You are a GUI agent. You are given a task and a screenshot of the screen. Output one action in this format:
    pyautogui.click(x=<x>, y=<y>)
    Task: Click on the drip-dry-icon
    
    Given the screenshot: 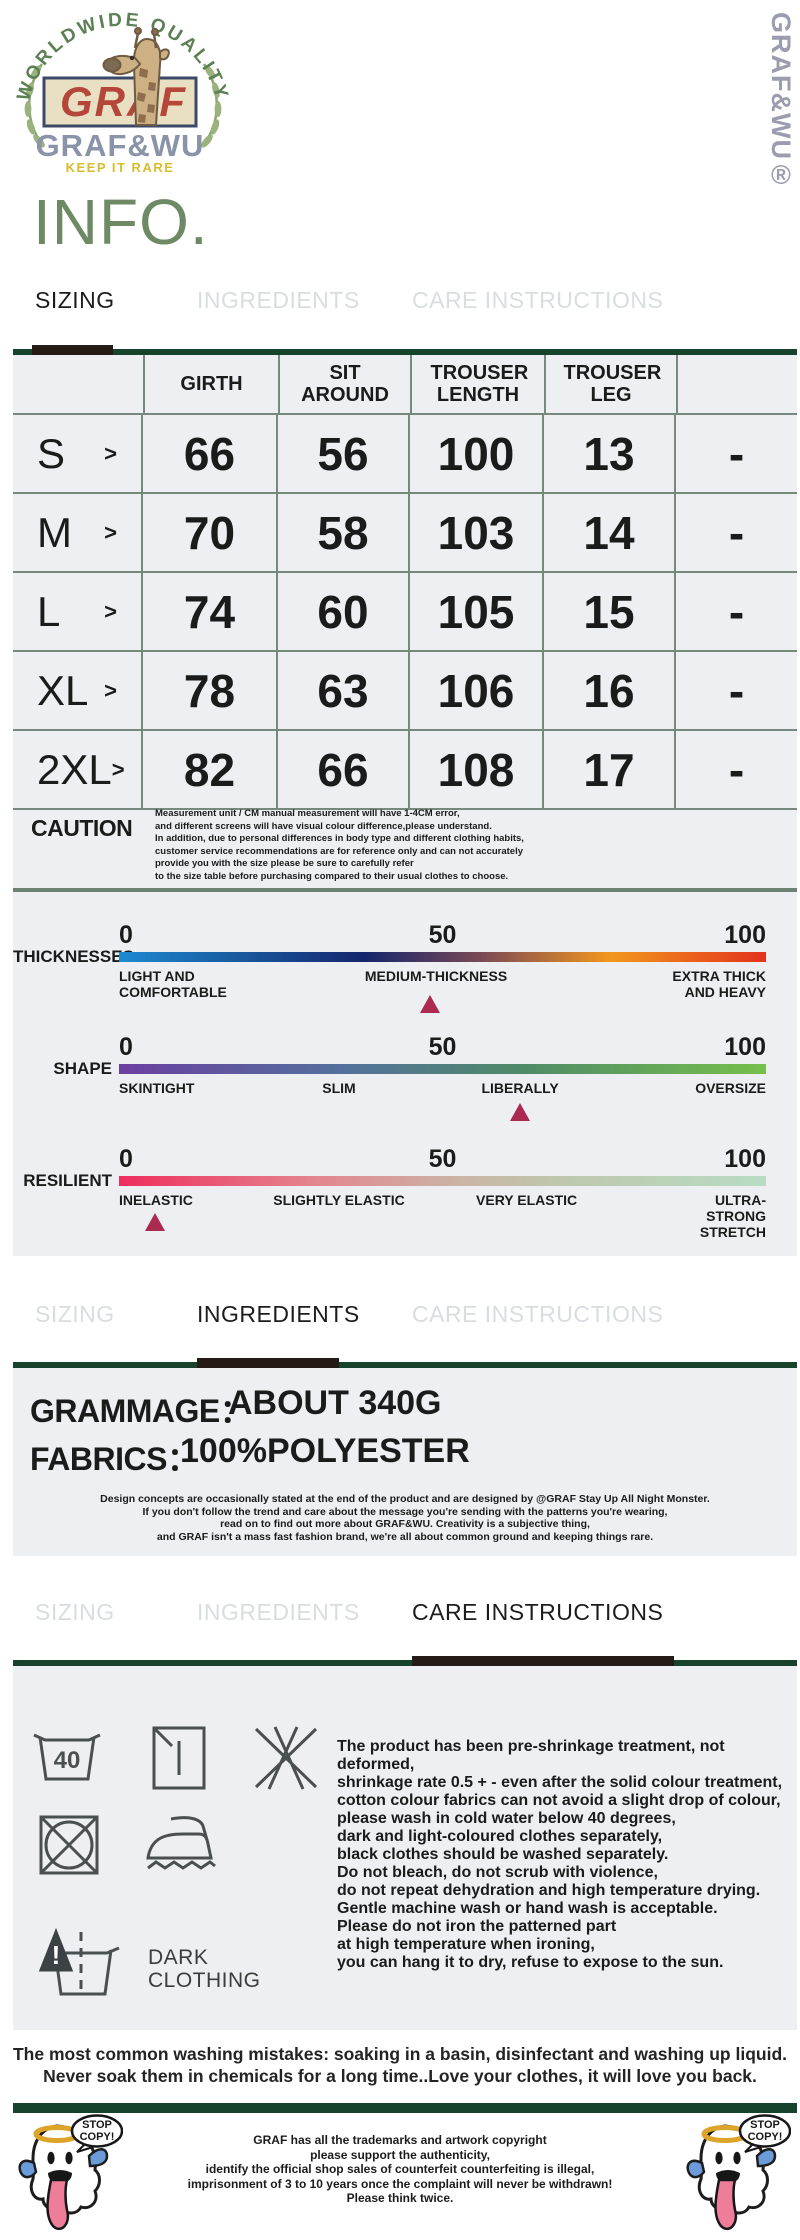 What is the action you would take?
    pyautogui.click(x=179, y=1758)
    